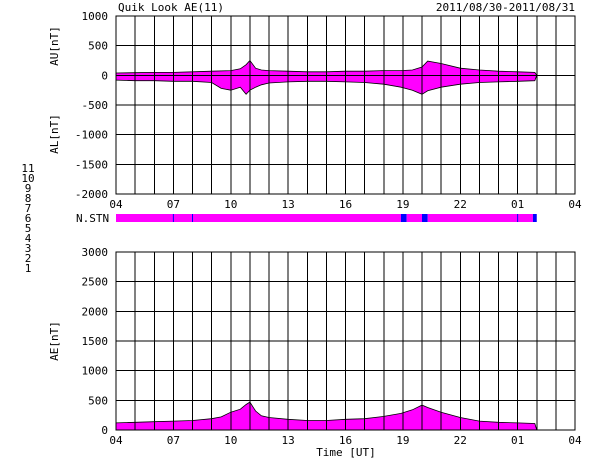 This screenshot has width=590, height=460. Describe the element at coordinates (28, 208) in the screenshot. I see `station-legend-label: 7` at that location.